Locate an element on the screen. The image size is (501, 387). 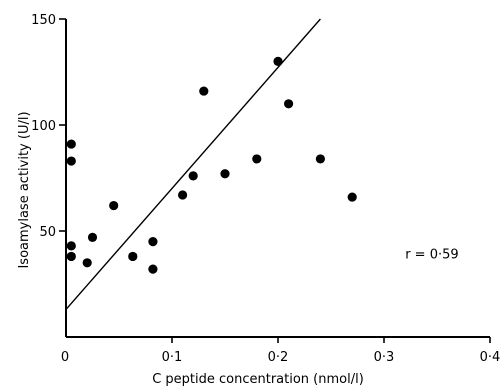
x-tick-label: 0·2 is located at coordinates (278, 357).